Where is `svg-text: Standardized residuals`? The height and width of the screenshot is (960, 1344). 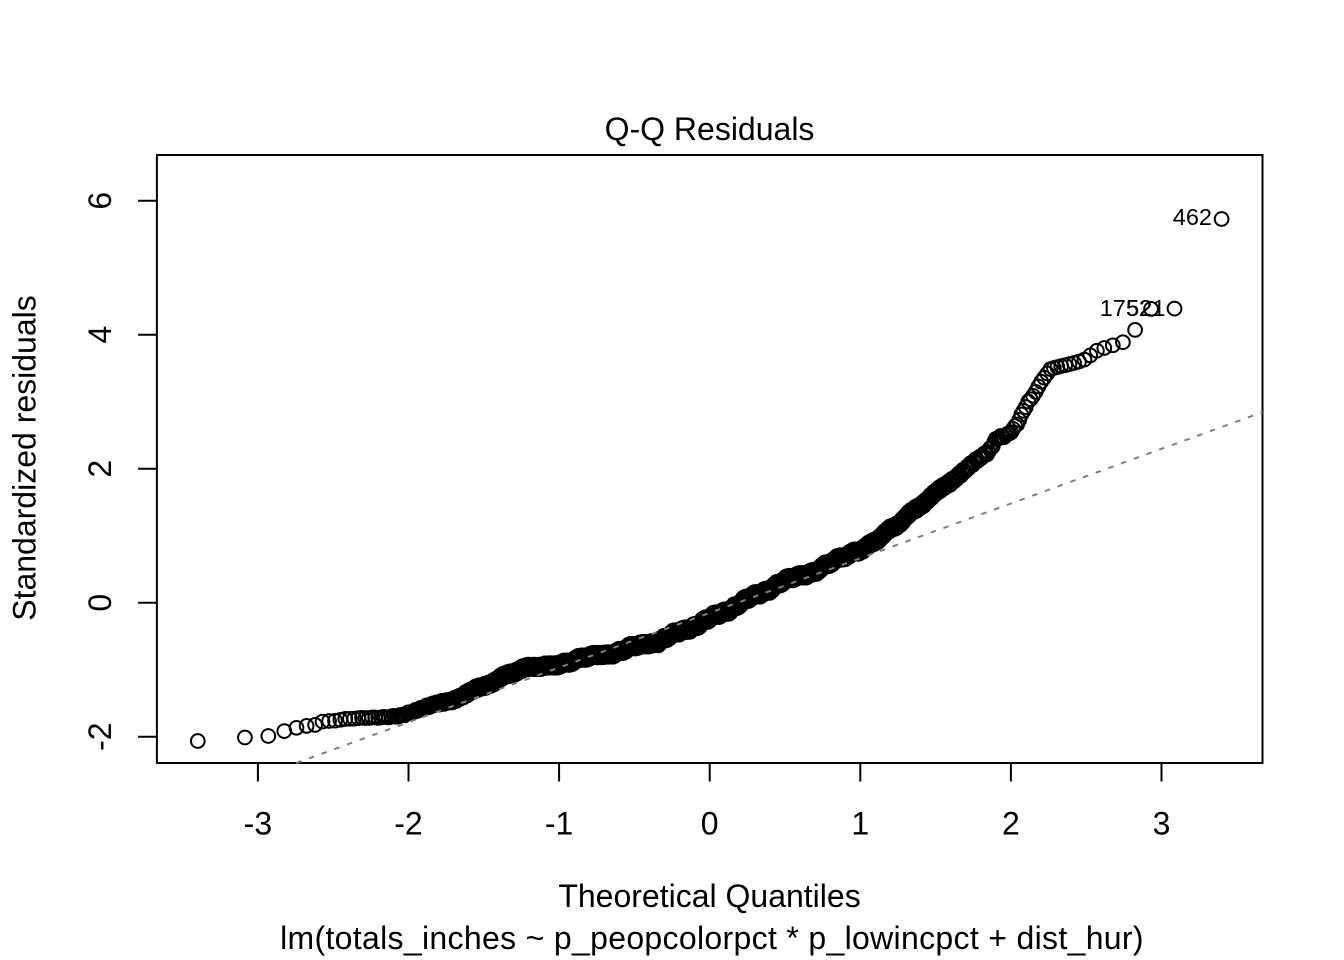
svg-text: Standardized residuals is located at coordinates (25, 458).